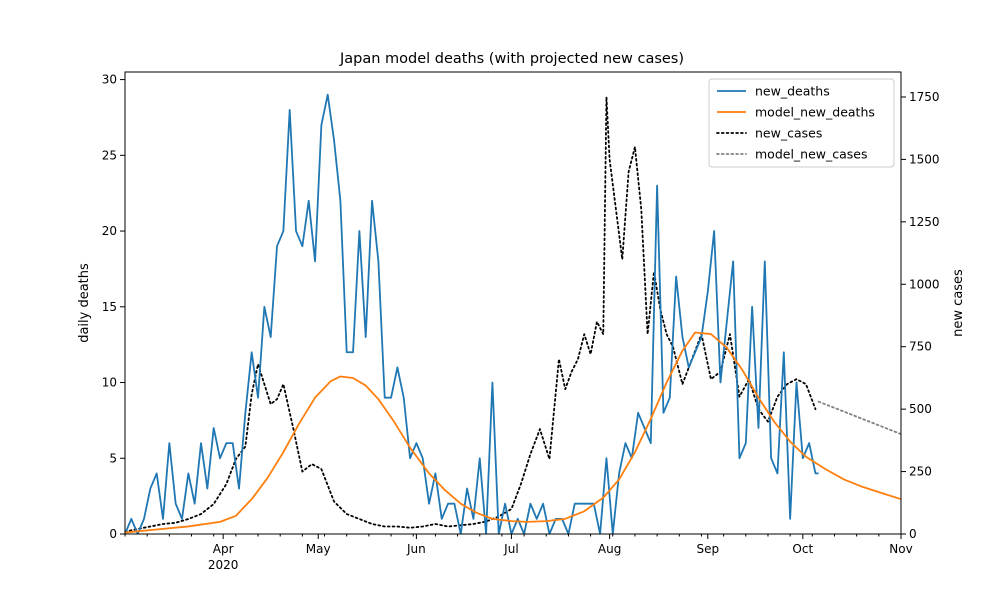 The width and height of the screenshot is (1000, 600). Describe the element at coordinates (924, 97) in the screenshot. I see `y-right-tick-label: 1750` at that location.